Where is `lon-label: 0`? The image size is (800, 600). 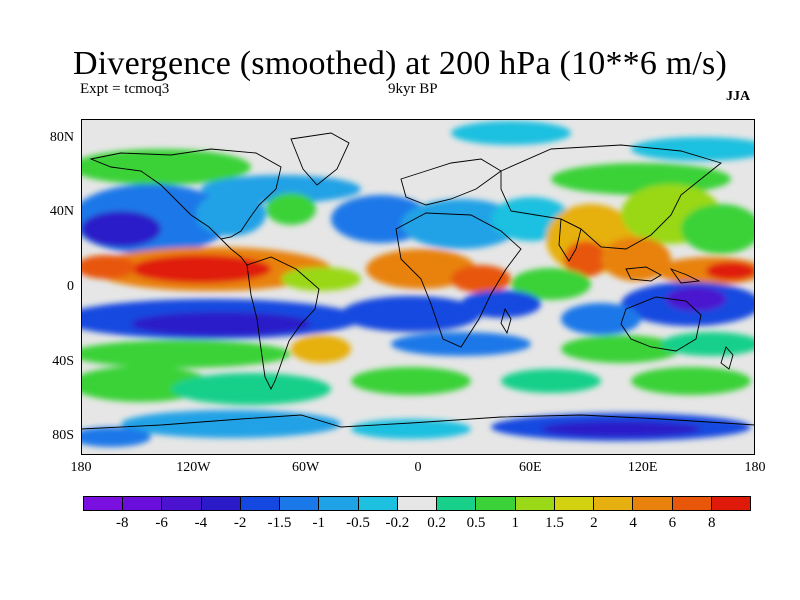 lon-label: 0 is located at coordinates (418, 467).